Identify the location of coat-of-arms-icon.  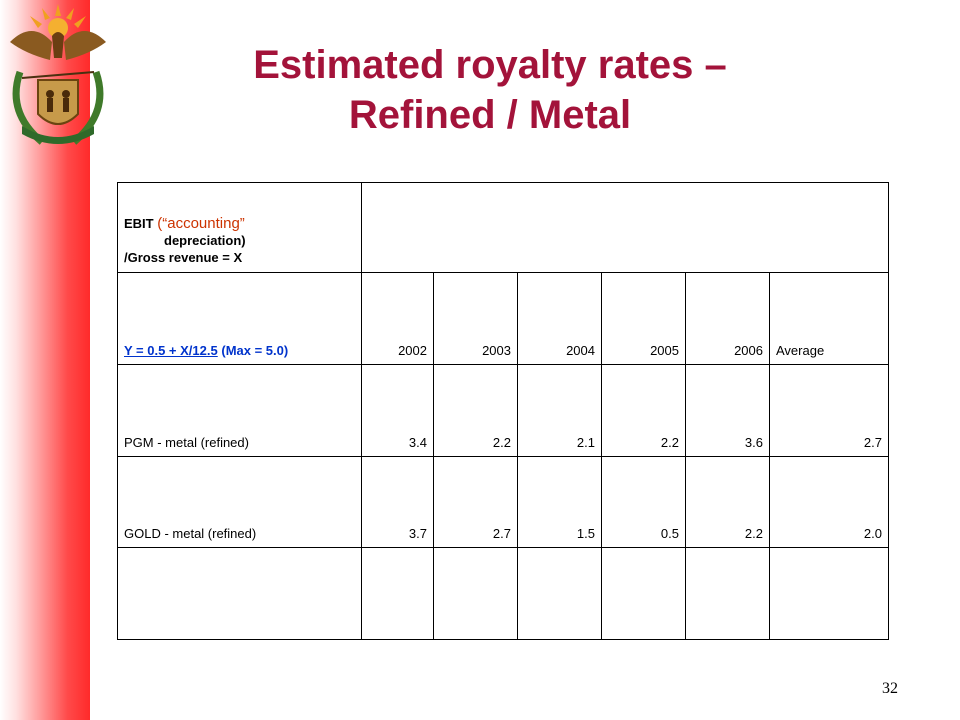
(58, 77).